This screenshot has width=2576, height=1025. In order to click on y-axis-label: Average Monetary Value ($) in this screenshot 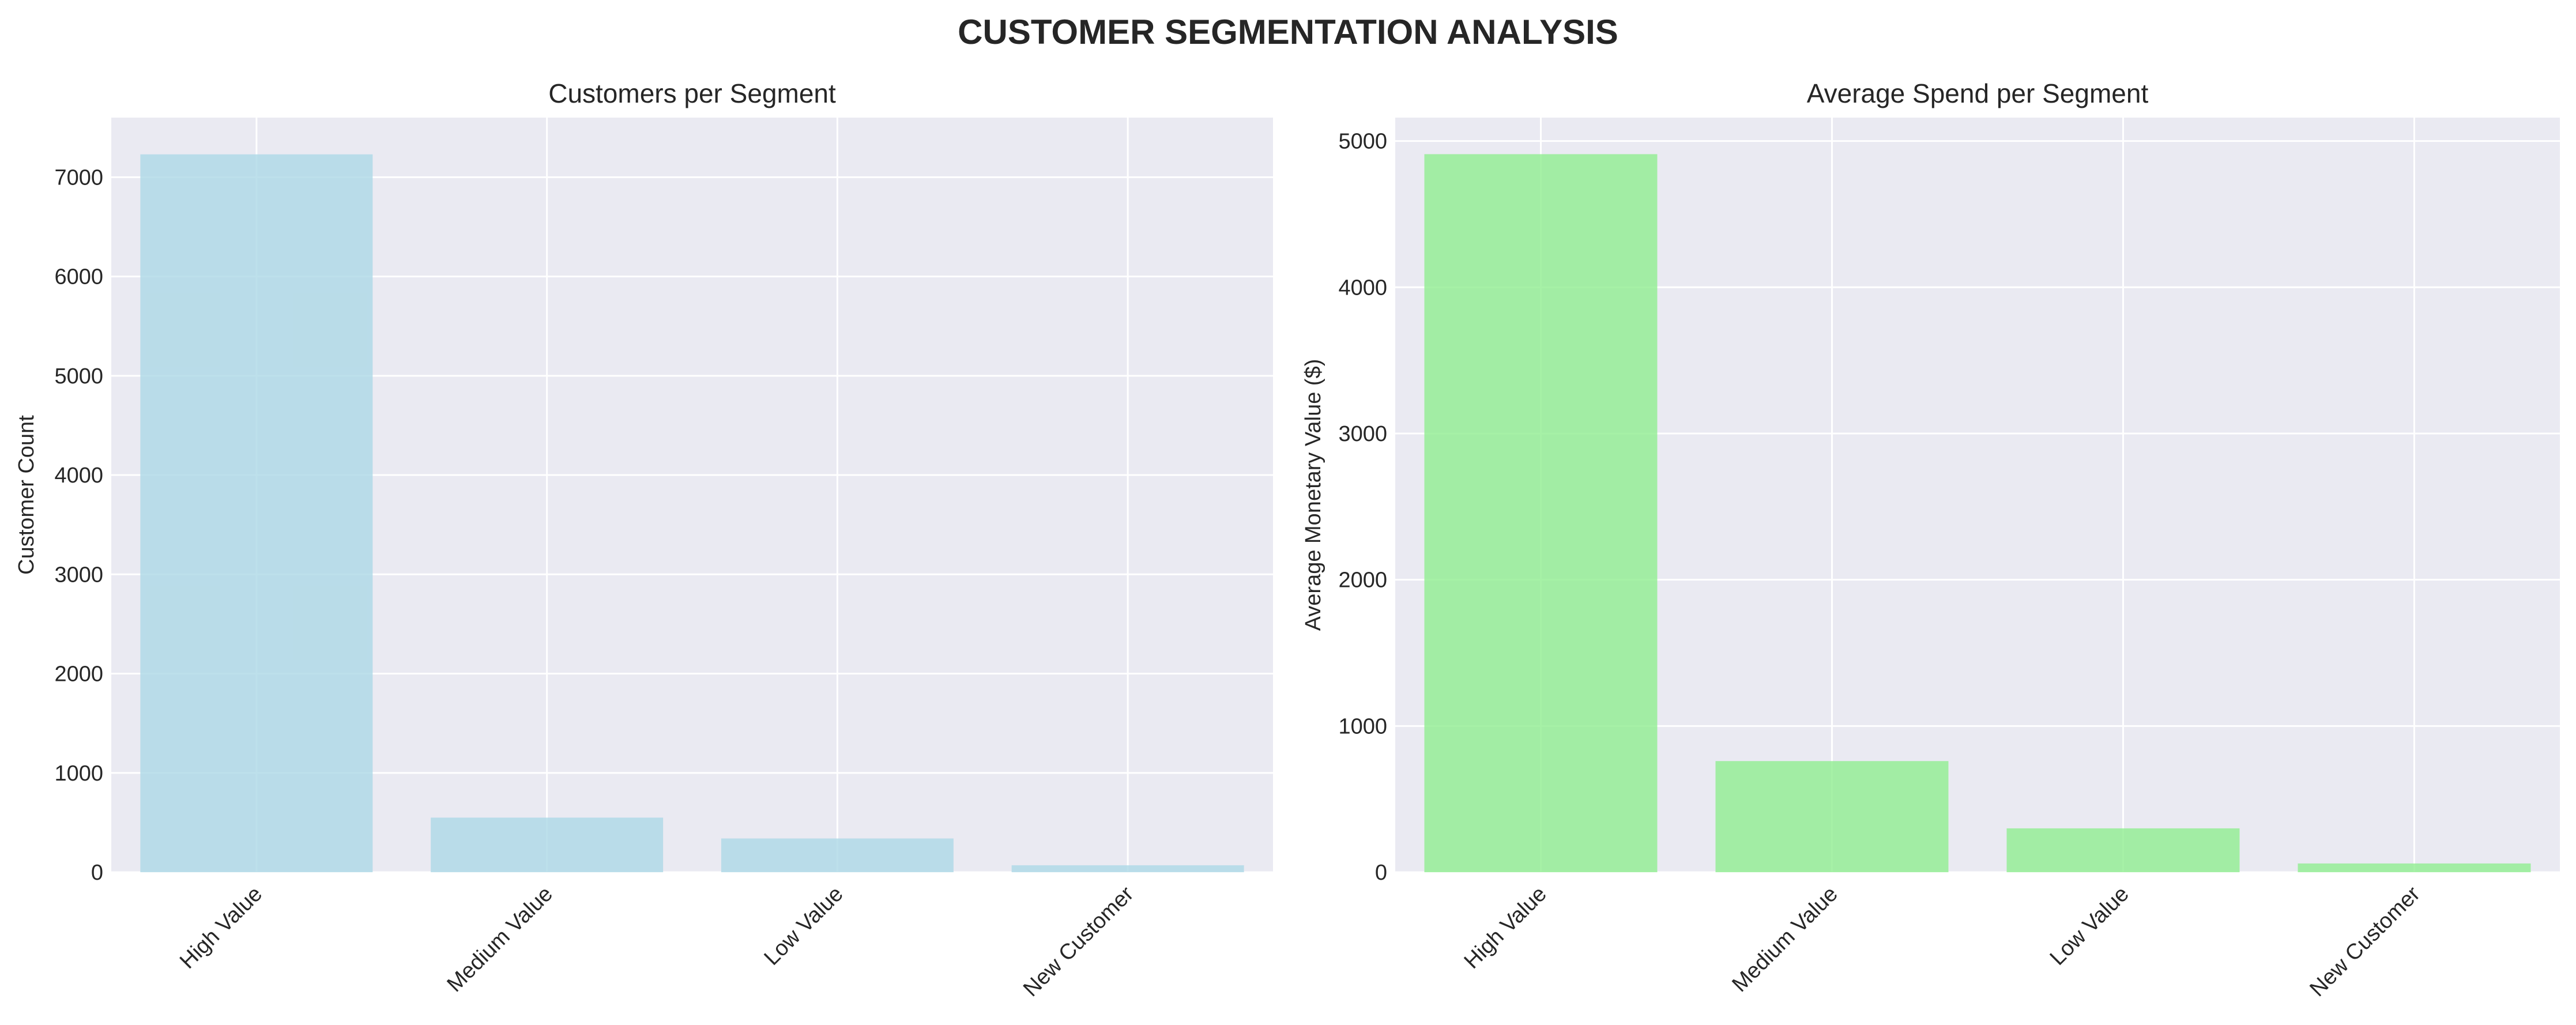, I will do `click(1313, 495)`.